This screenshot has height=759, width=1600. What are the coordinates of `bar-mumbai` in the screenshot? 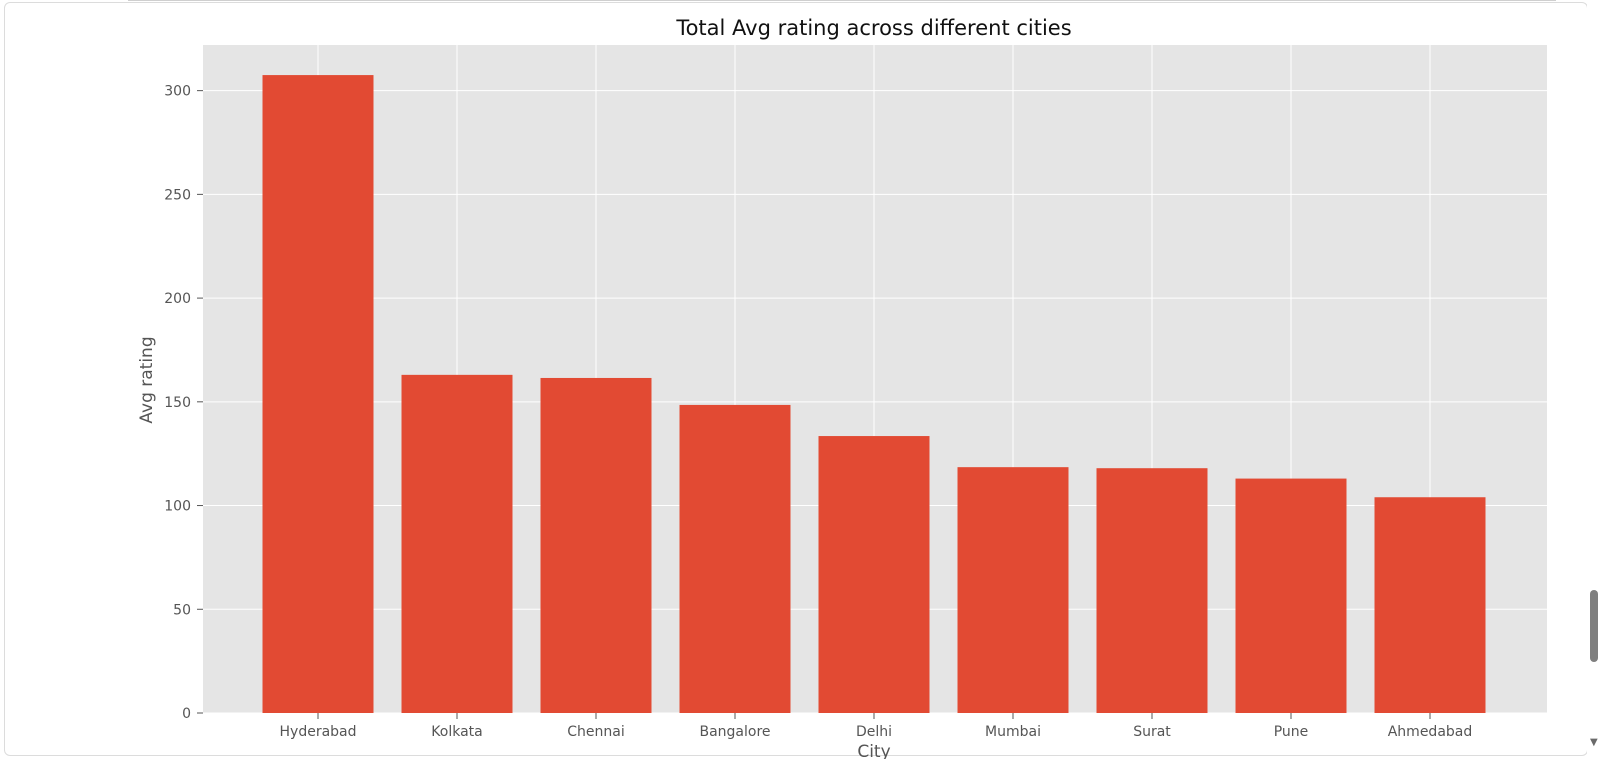 It's located at (1013, 590).